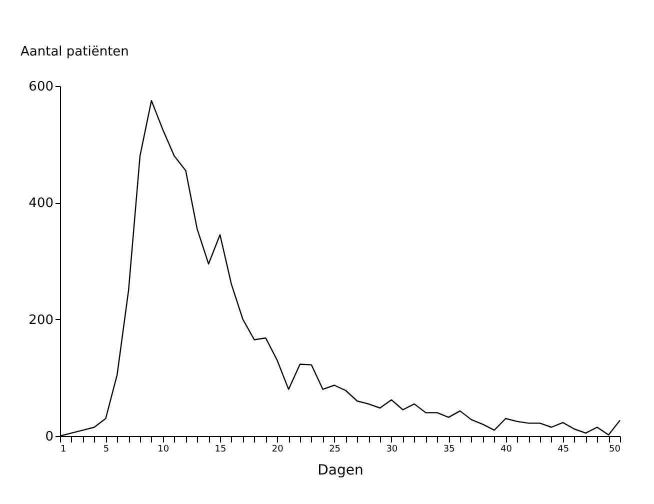 The image size is (654, 504). What do you see at coordinates (278, 449) in the screenshot?
I see `x-tick-label: 20` at bounding box center [278, 449].